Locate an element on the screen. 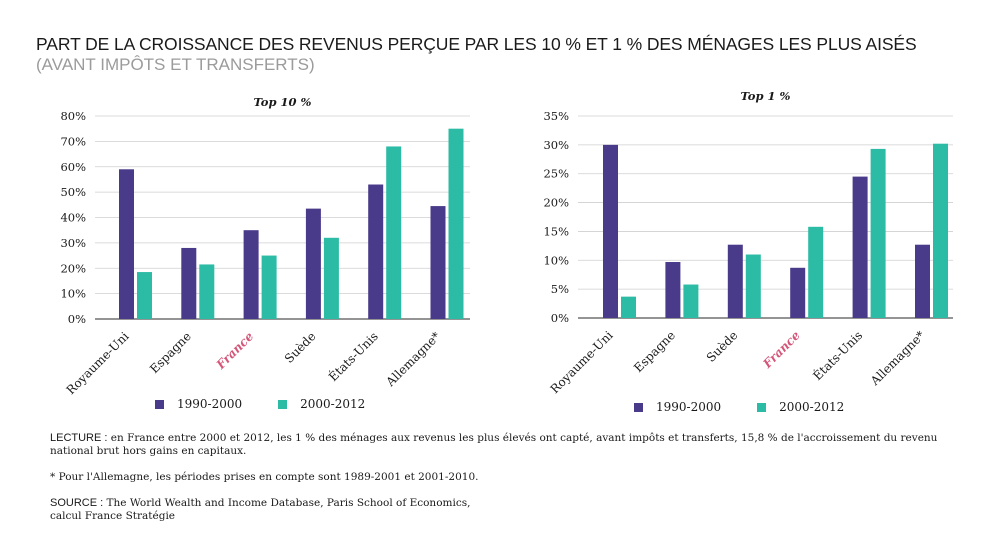 This screenshot has height=558, width=989. top10-x-tick-label: Allemagne* is located at coordinates (413, 359).